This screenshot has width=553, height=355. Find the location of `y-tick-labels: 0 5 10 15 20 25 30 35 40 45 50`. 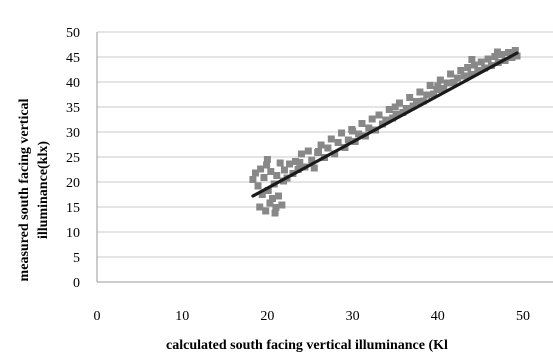

y-tick-labels: 0 5 10 15 20 25 30 35 40 45 50 is located at coordinates (73, 158).